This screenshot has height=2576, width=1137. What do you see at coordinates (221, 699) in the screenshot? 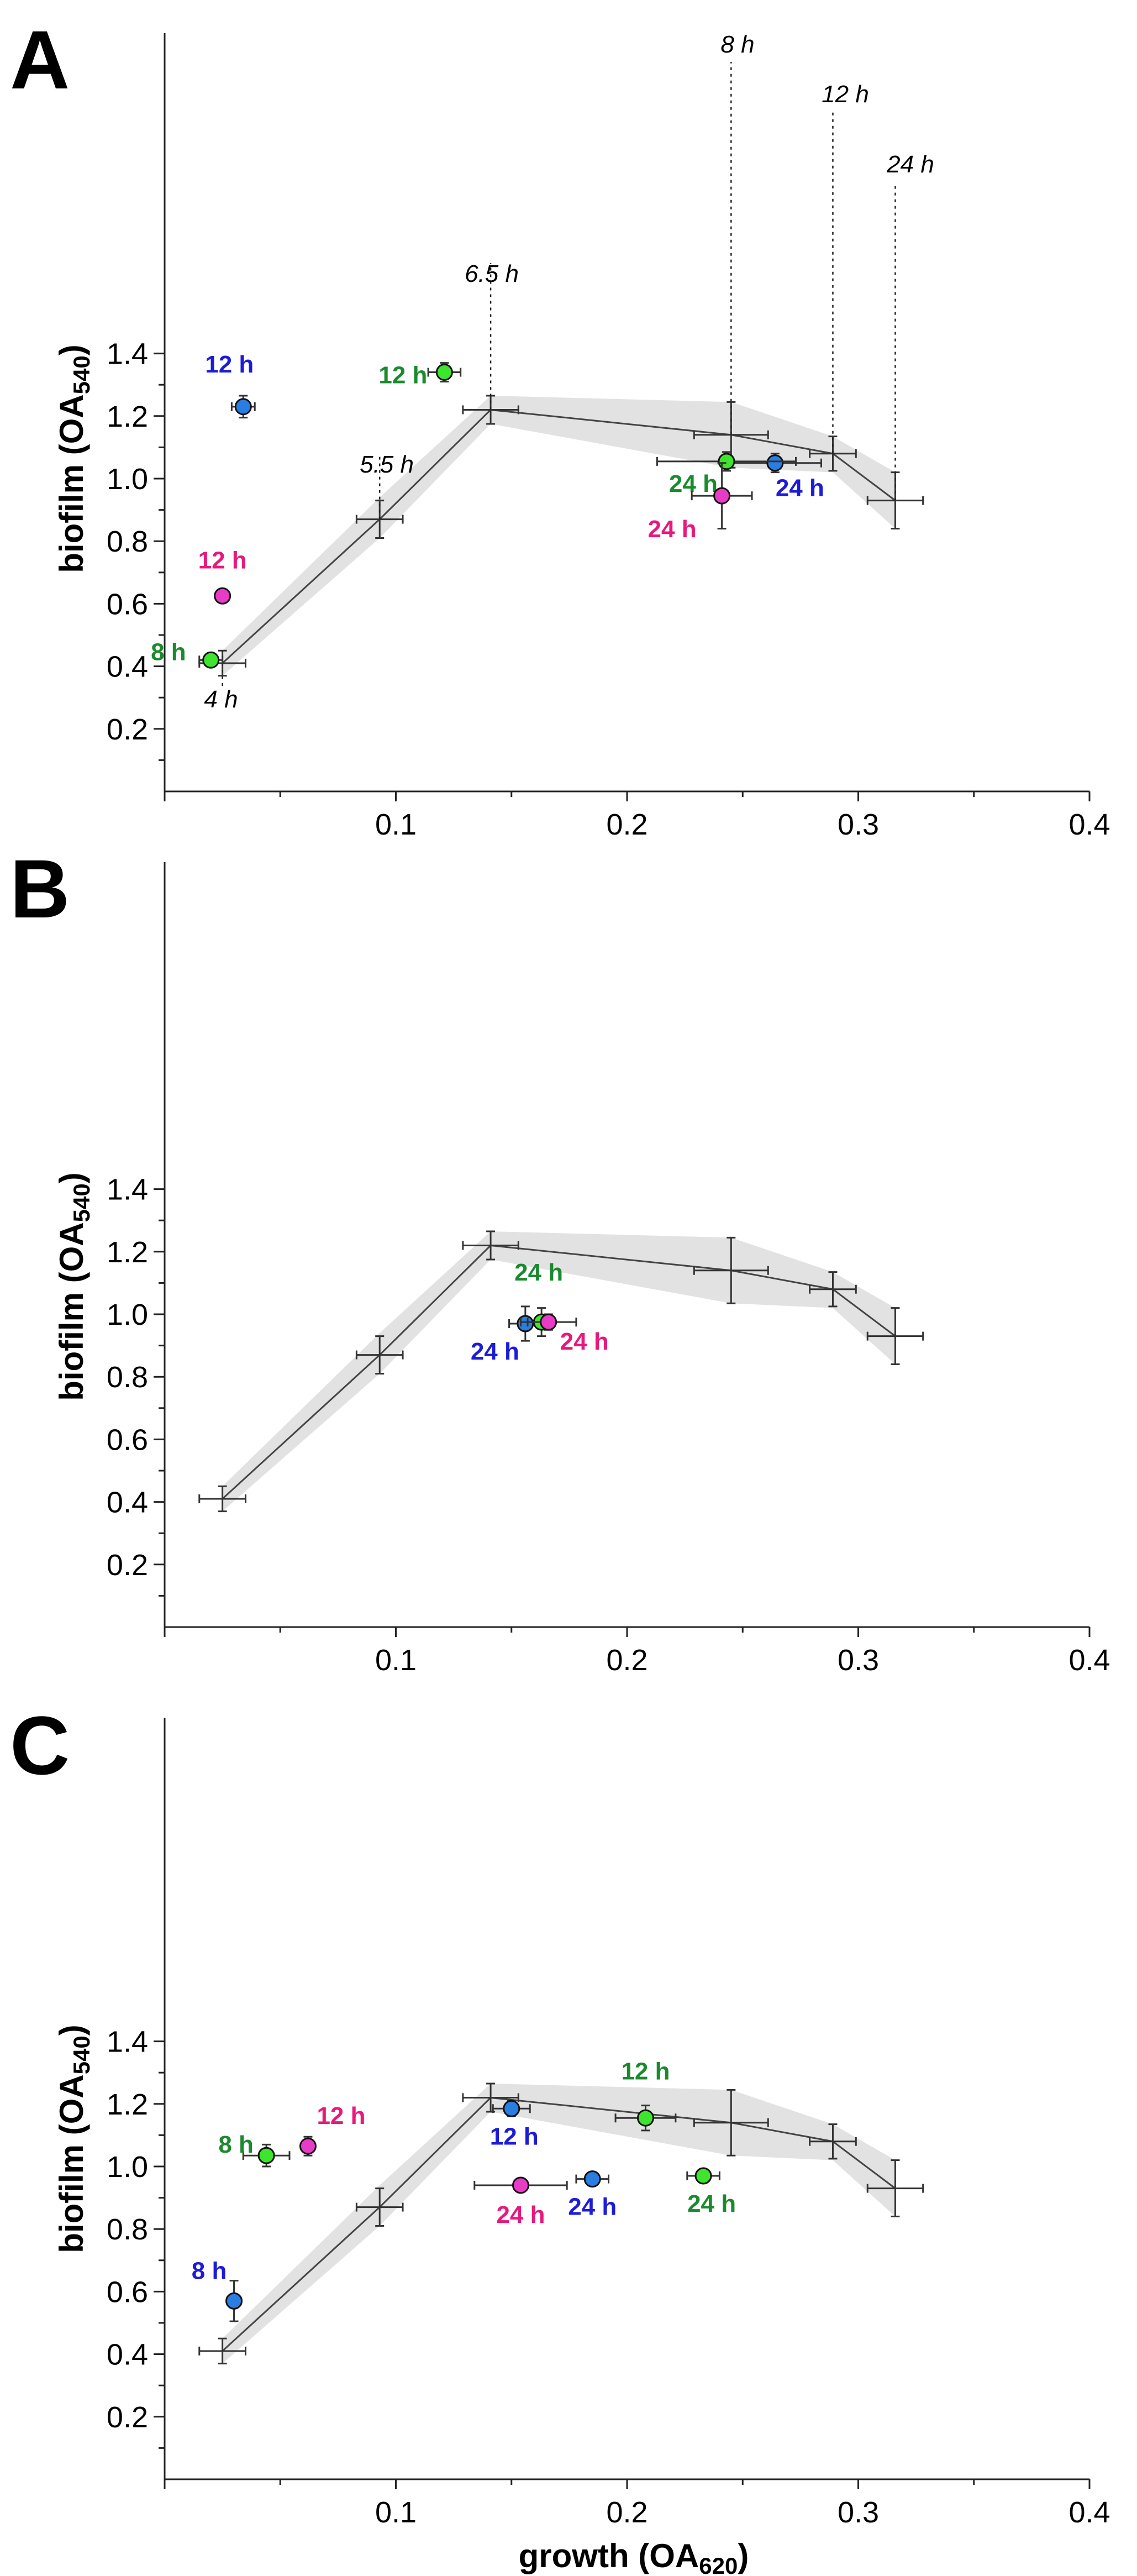
I see `time-annotation: 4 h` at bounding box center [221, 699].